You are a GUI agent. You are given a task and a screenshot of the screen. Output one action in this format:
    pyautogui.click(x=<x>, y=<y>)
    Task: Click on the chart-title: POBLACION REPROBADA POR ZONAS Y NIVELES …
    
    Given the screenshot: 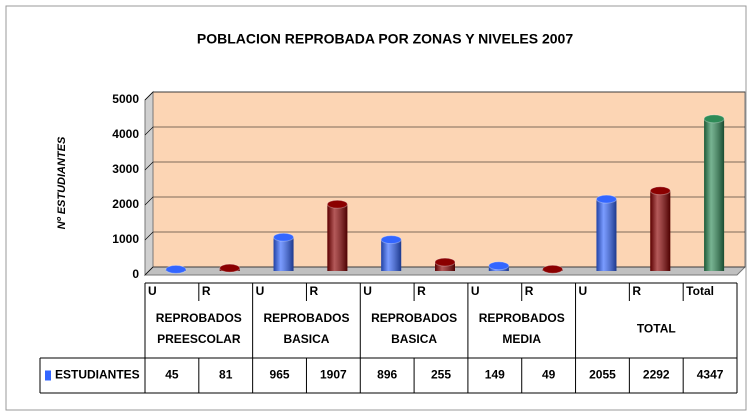 What is the action you would take?
    pyautogui.click(x=385, y=39)
    